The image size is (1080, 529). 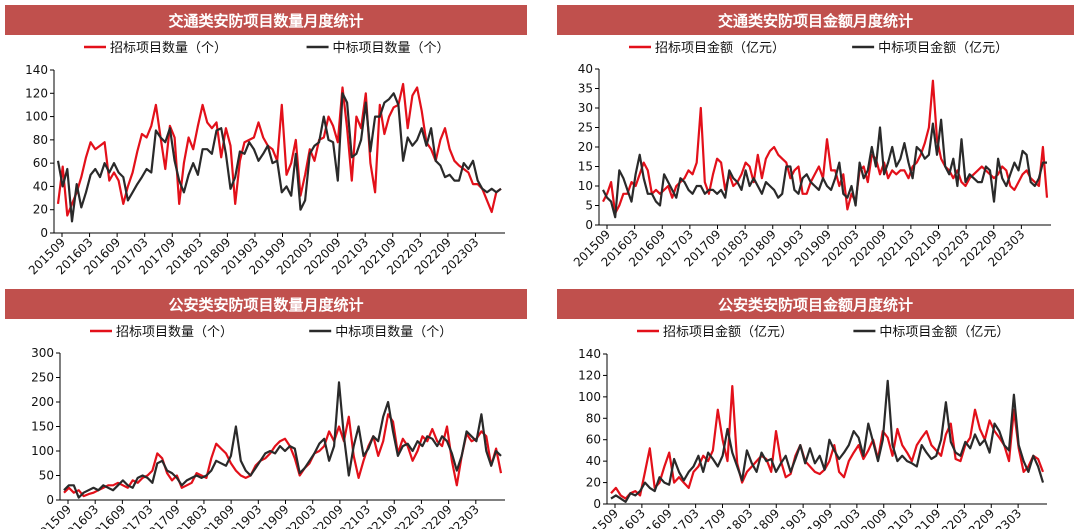 I want to click on y-tick-label: 50, so click(x=46, y=476).